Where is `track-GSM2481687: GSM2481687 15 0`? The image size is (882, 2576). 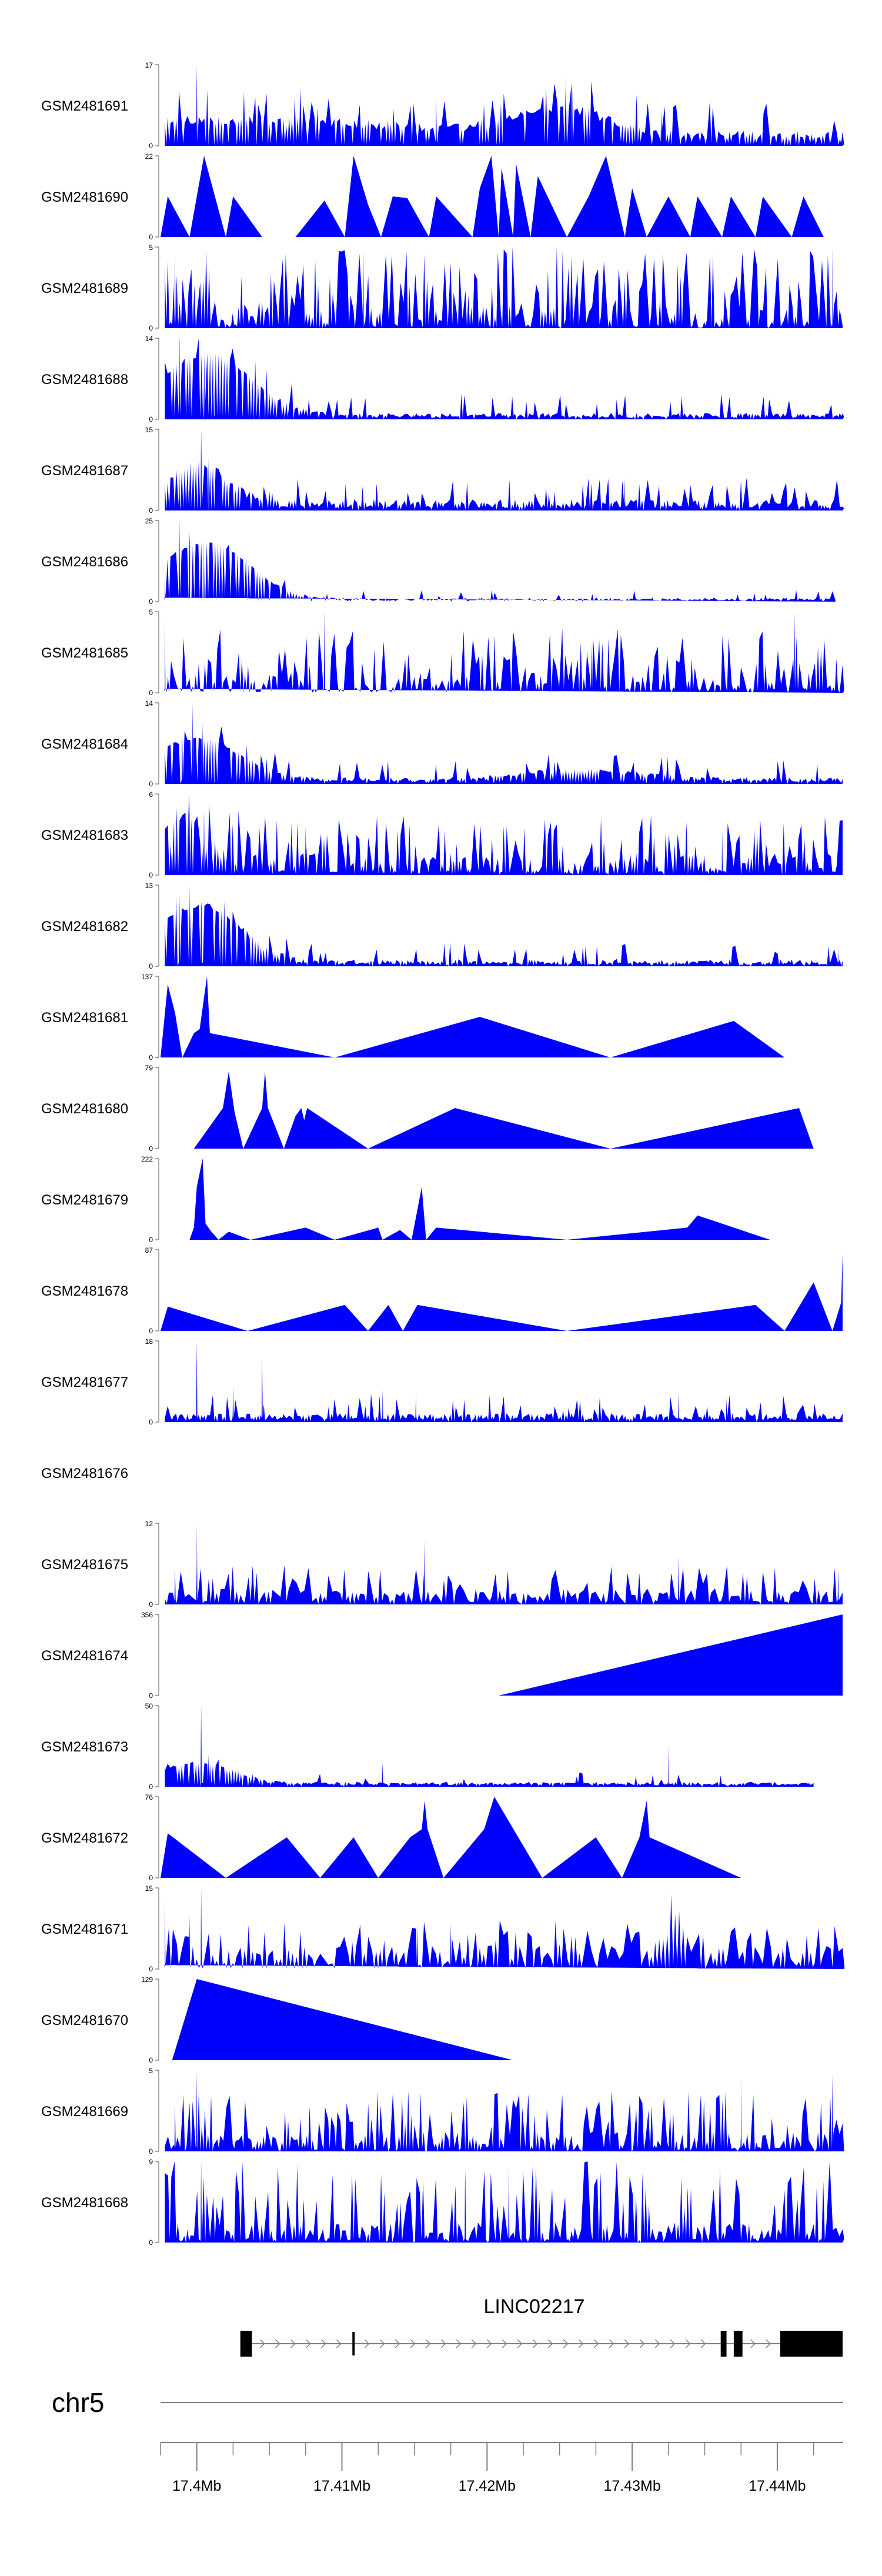 track-GSM2481687: GSM2481687 15 0 is located at coordinates (442, 470).